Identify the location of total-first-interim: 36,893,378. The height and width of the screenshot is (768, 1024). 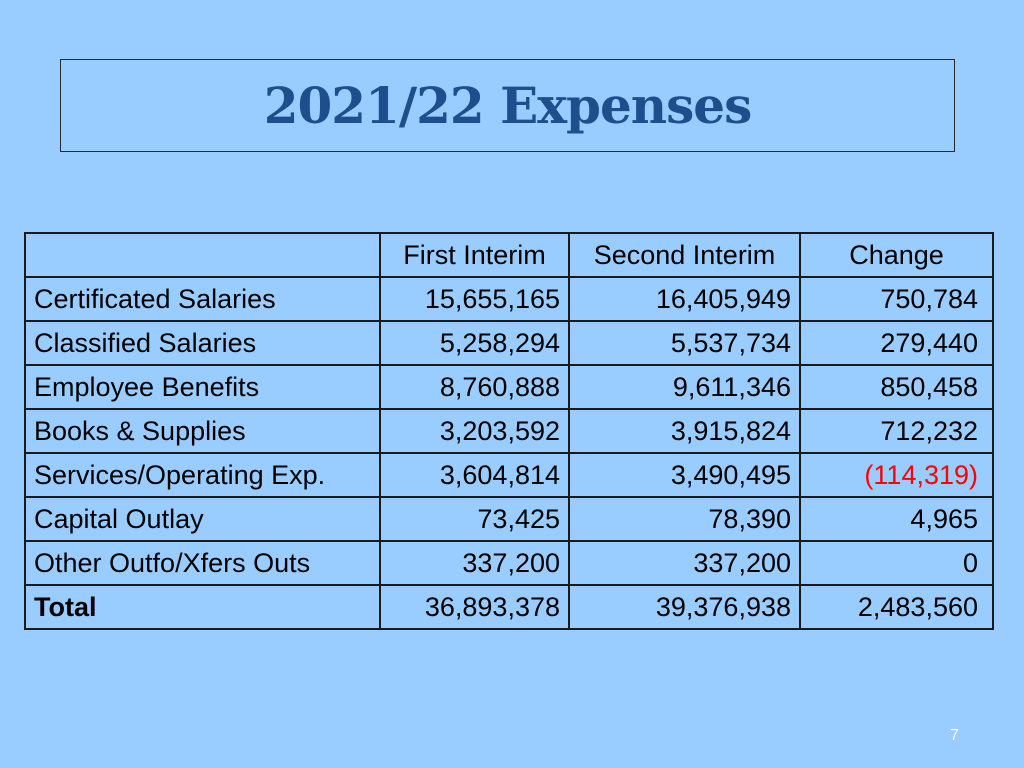
(474, 607).